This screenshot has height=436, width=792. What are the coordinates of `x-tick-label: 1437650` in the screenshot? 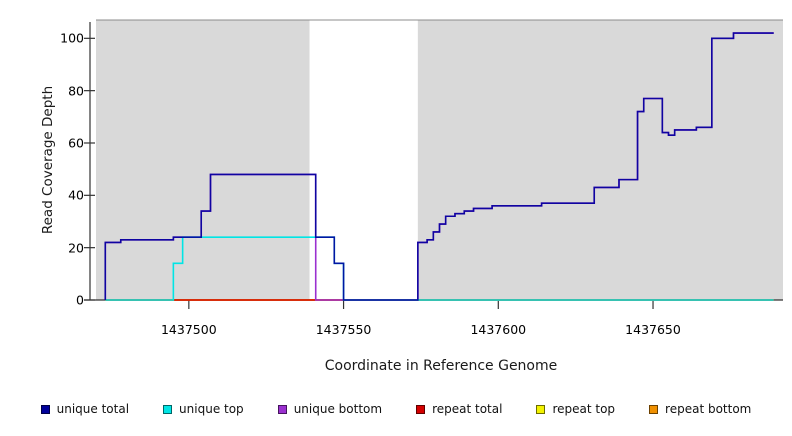 It's located at (653, 329).